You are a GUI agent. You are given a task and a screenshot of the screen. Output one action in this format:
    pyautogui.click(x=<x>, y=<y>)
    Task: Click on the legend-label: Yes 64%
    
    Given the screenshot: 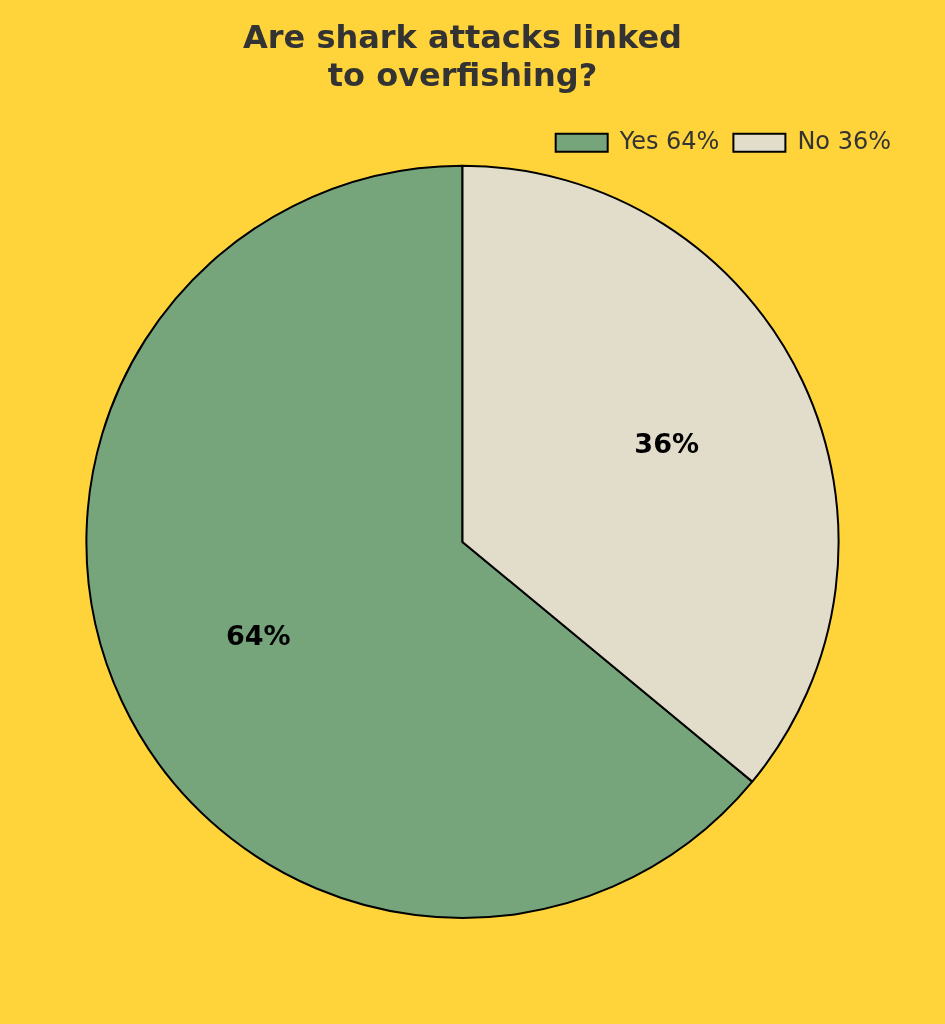 What is the action you would take?
    pyautogui.click(x=669, y=141)
    